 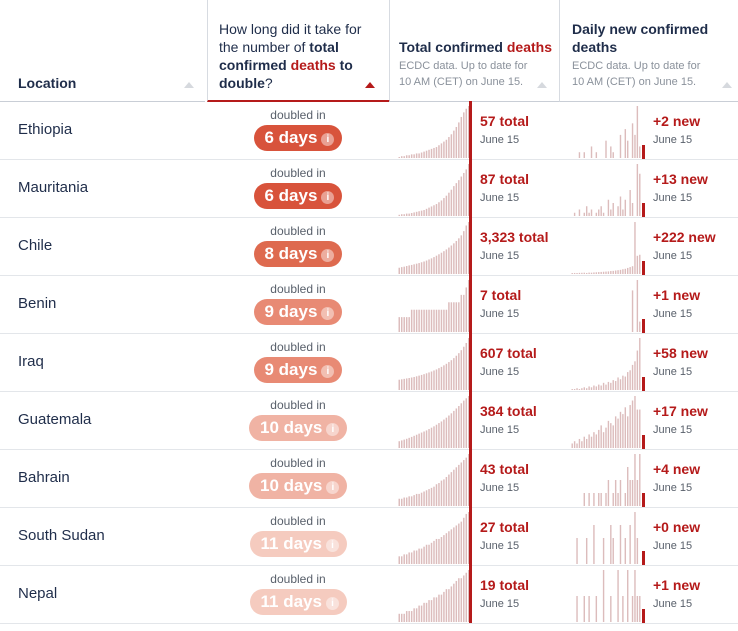 I want to click on location-name: Chile, so click(x=35, y=245).